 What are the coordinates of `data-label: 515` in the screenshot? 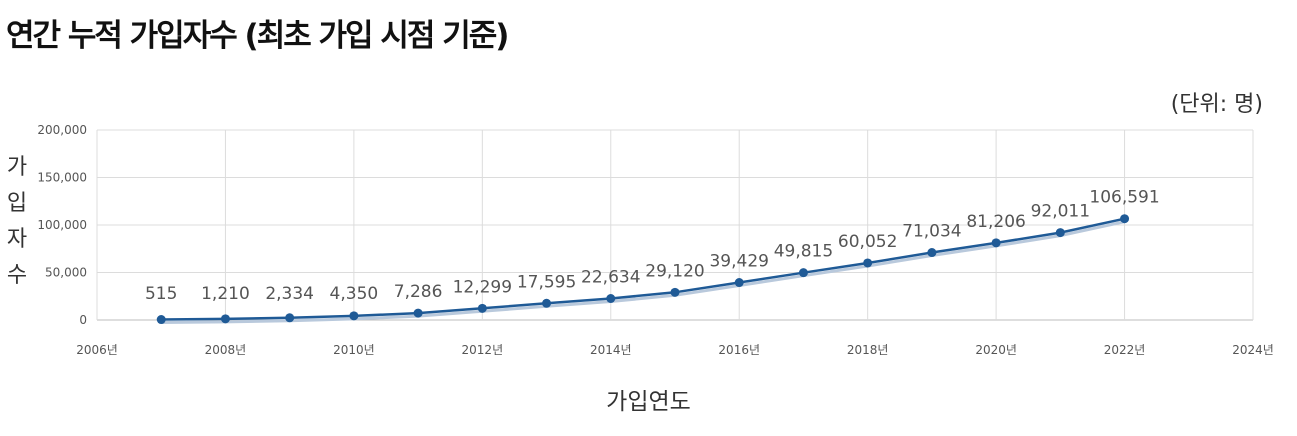 It's located at (161, 294).